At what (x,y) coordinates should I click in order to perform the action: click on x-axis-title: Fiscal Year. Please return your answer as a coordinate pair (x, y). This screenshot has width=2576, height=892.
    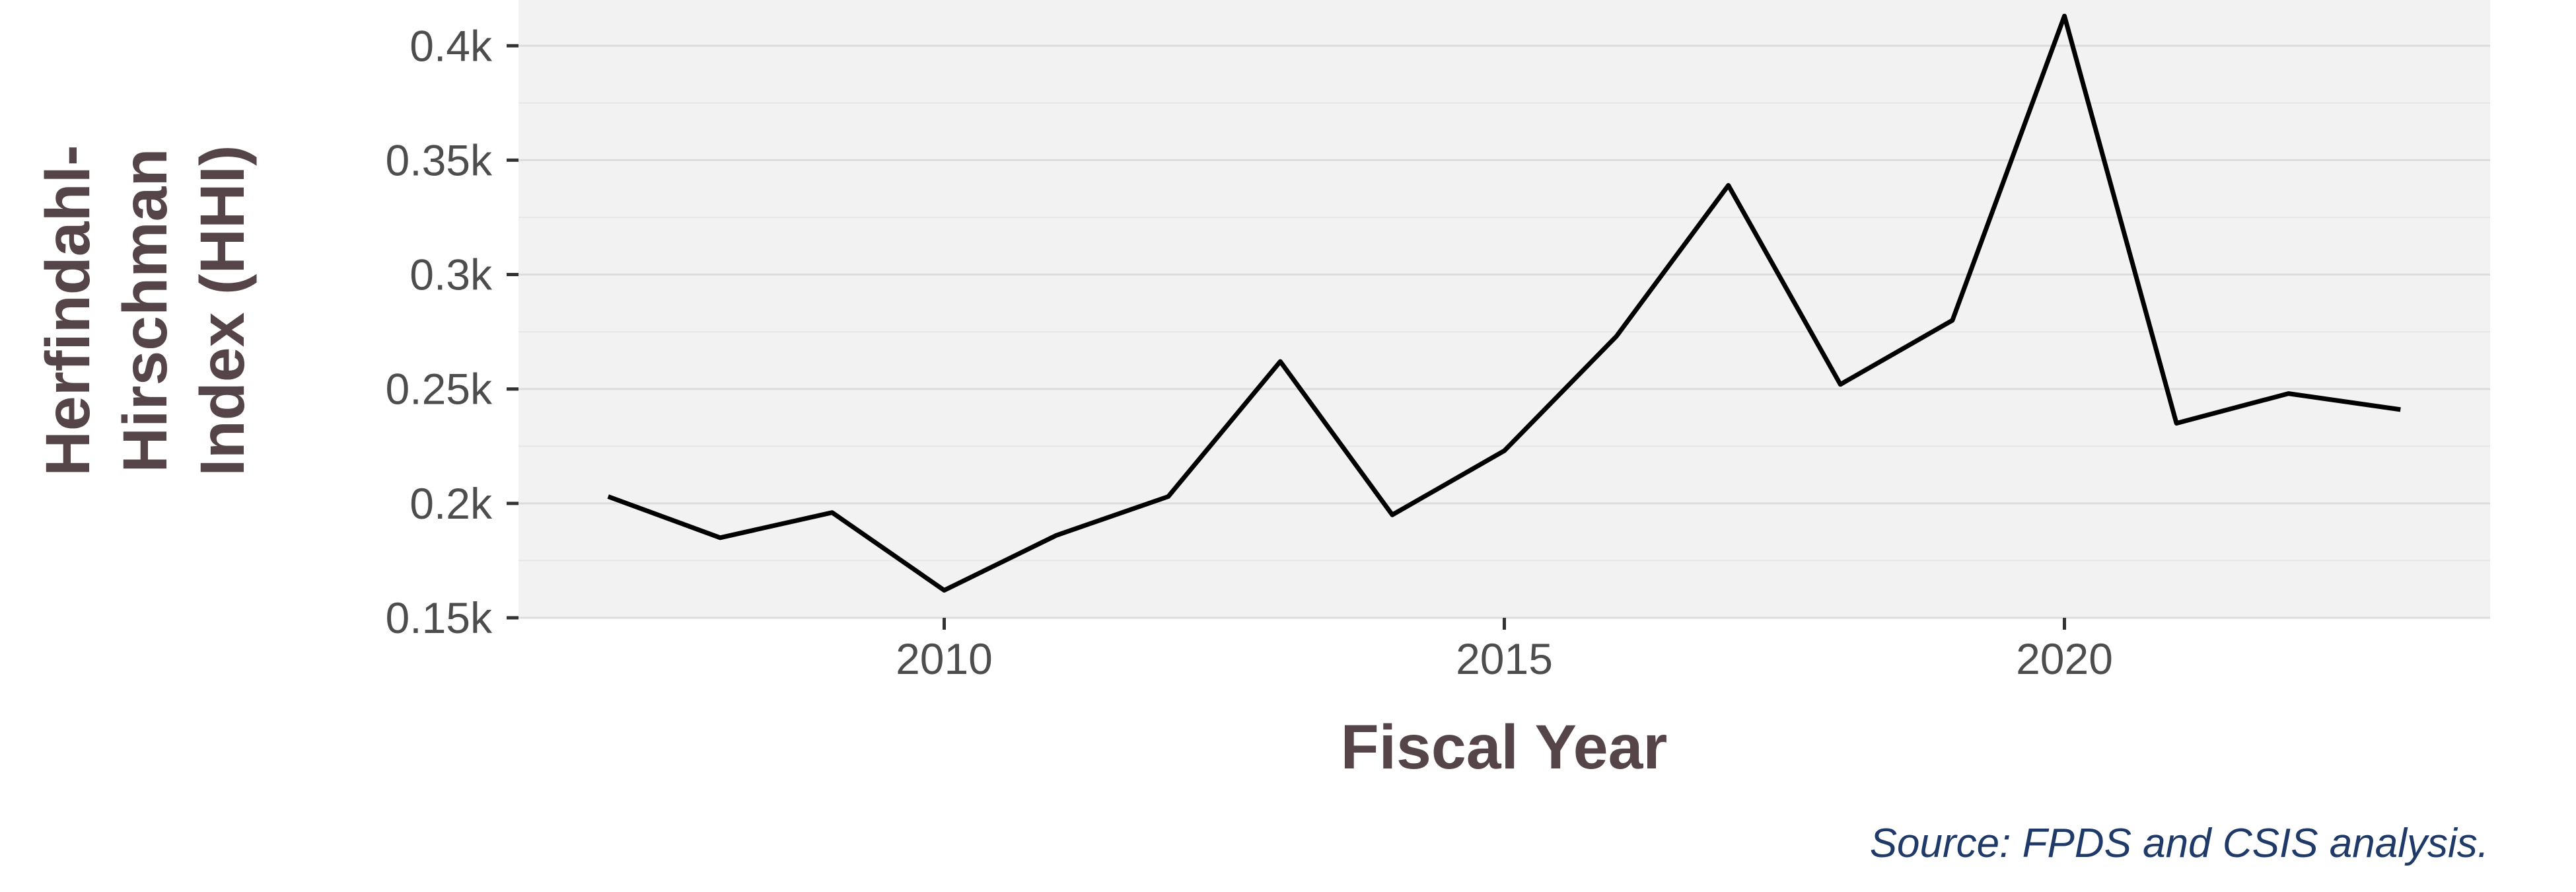
    Looking at the image, I should click on (1505, 747).